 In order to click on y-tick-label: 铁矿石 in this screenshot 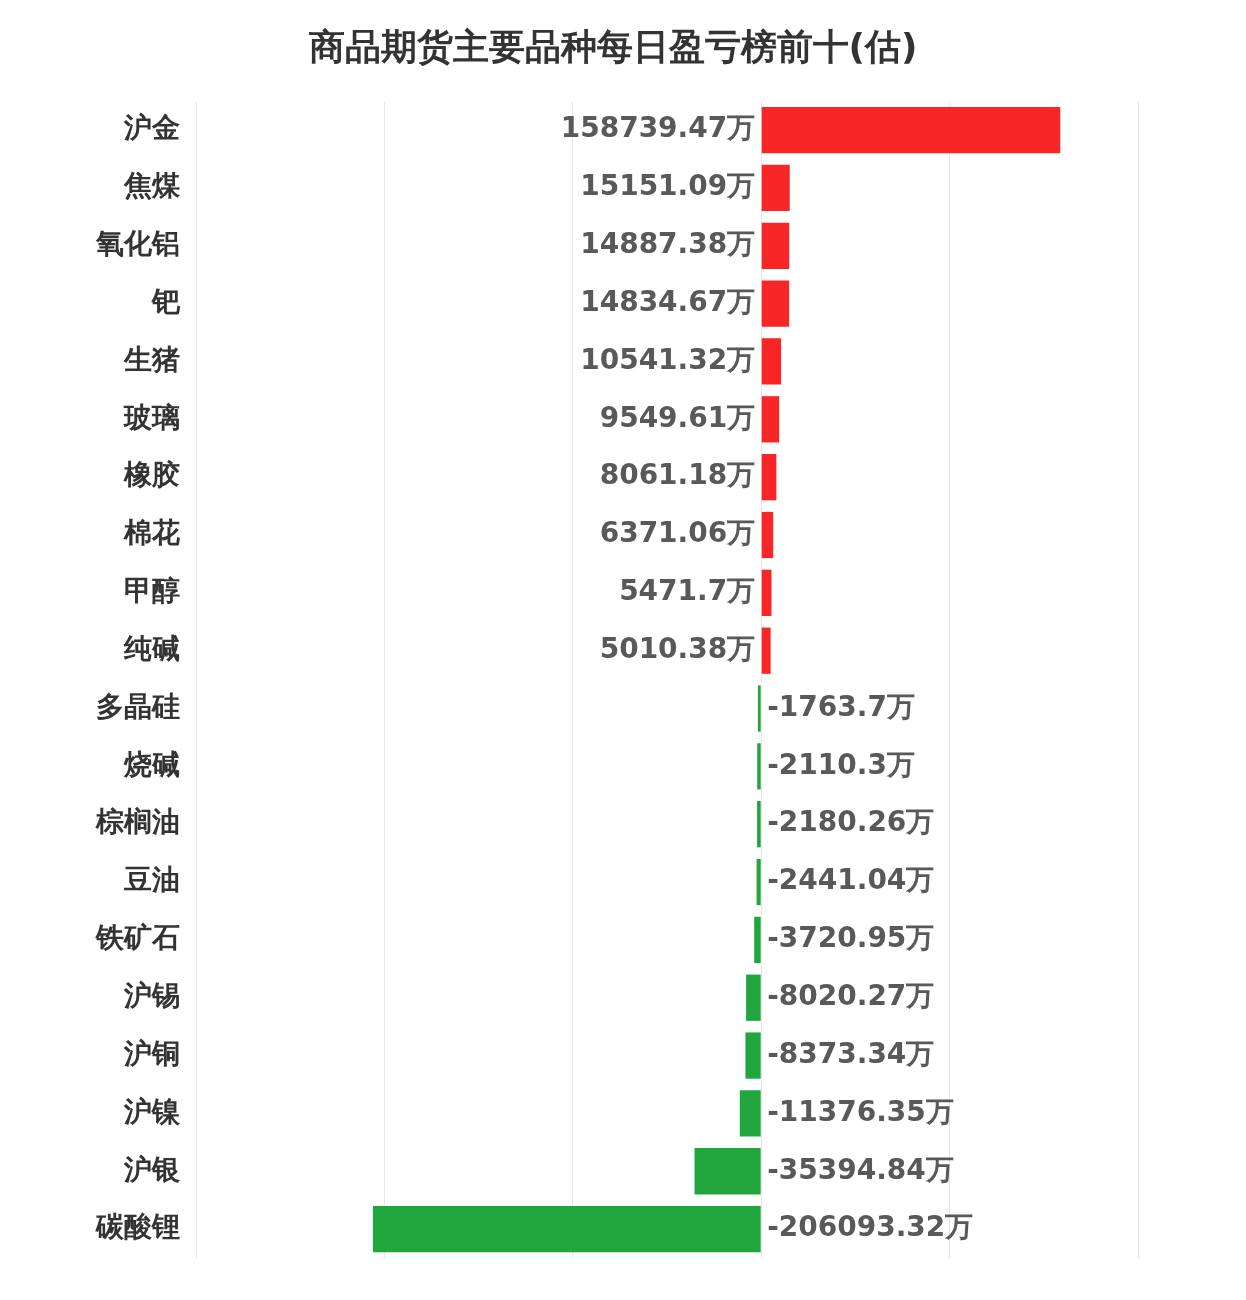, I will do `click(137, 938)`.